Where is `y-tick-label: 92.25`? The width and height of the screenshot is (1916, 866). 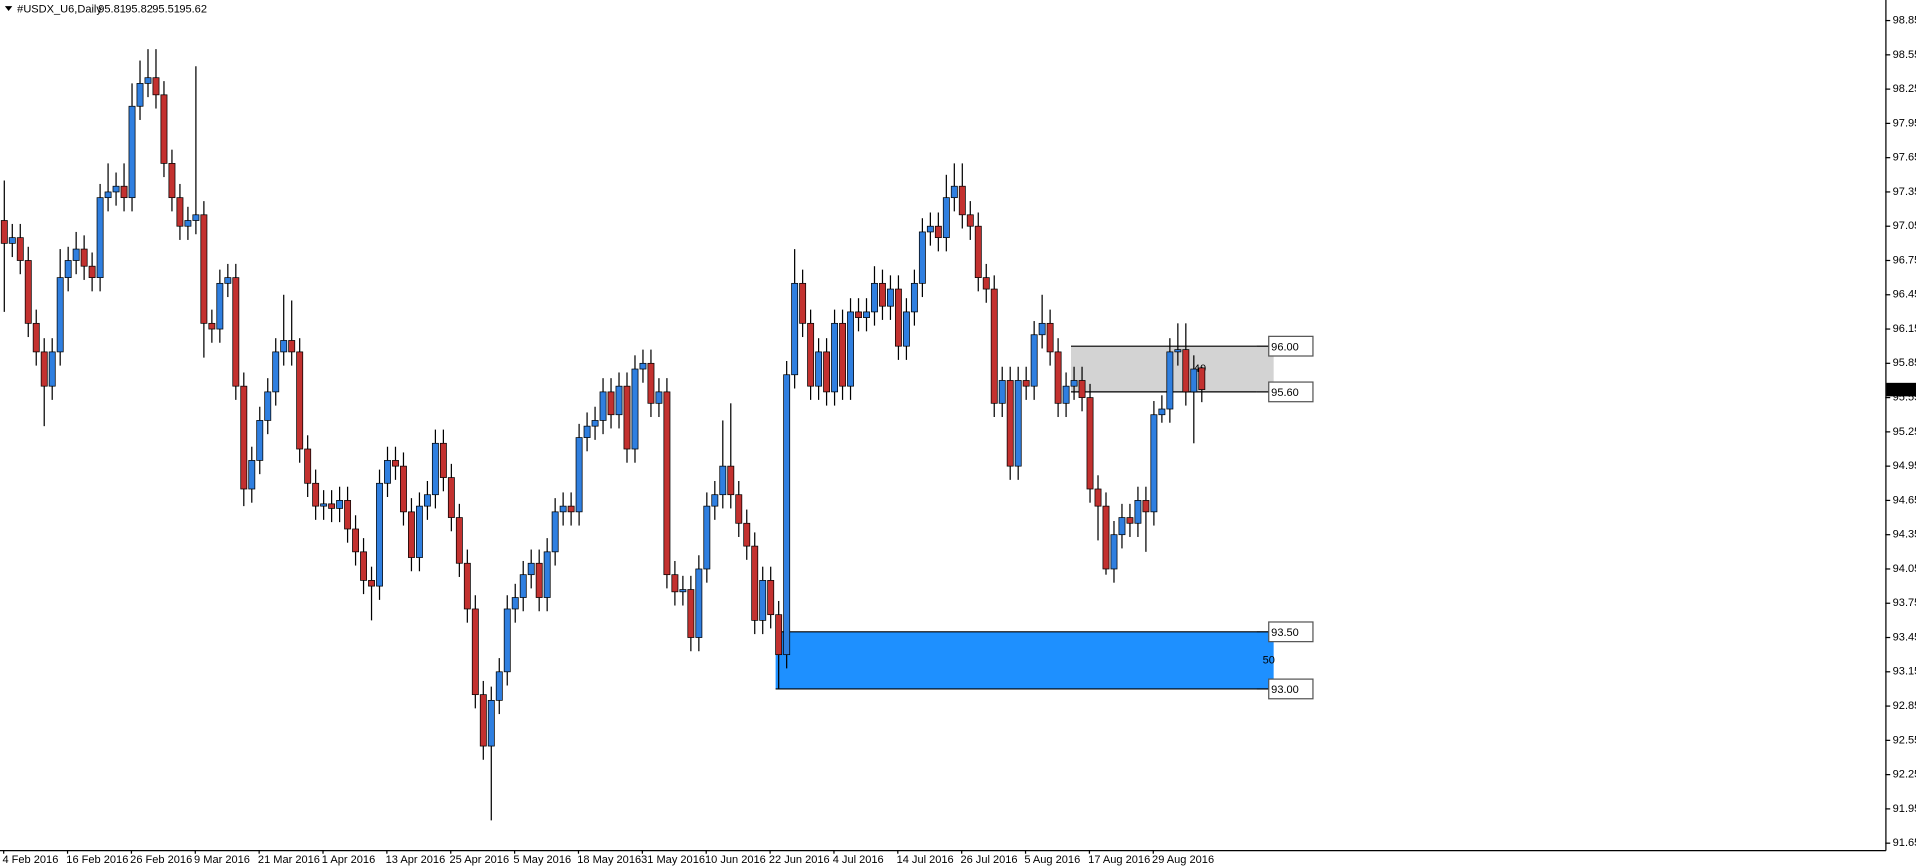 y-tick-label: 92.25 is located at coordinates (1904, 775).